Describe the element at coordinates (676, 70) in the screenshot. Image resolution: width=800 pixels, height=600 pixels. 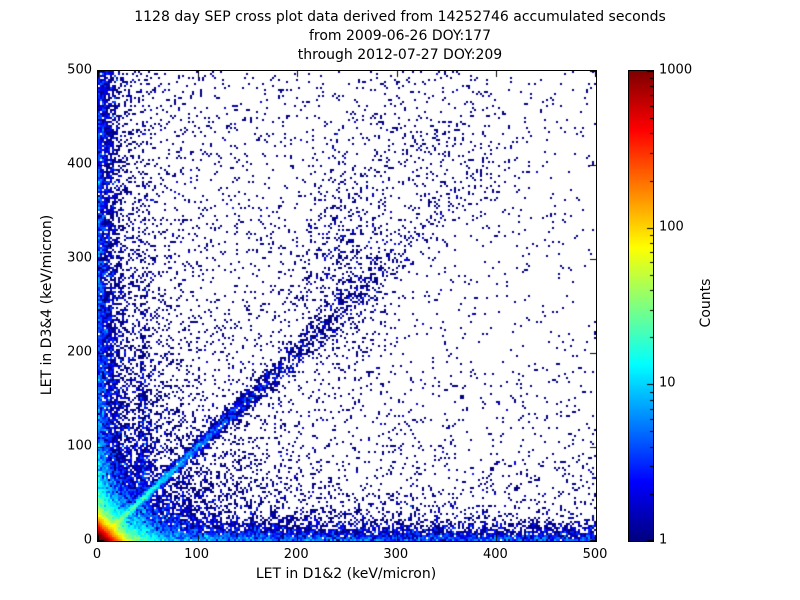
I see `colorbar-tick-label: 1000` at that location.